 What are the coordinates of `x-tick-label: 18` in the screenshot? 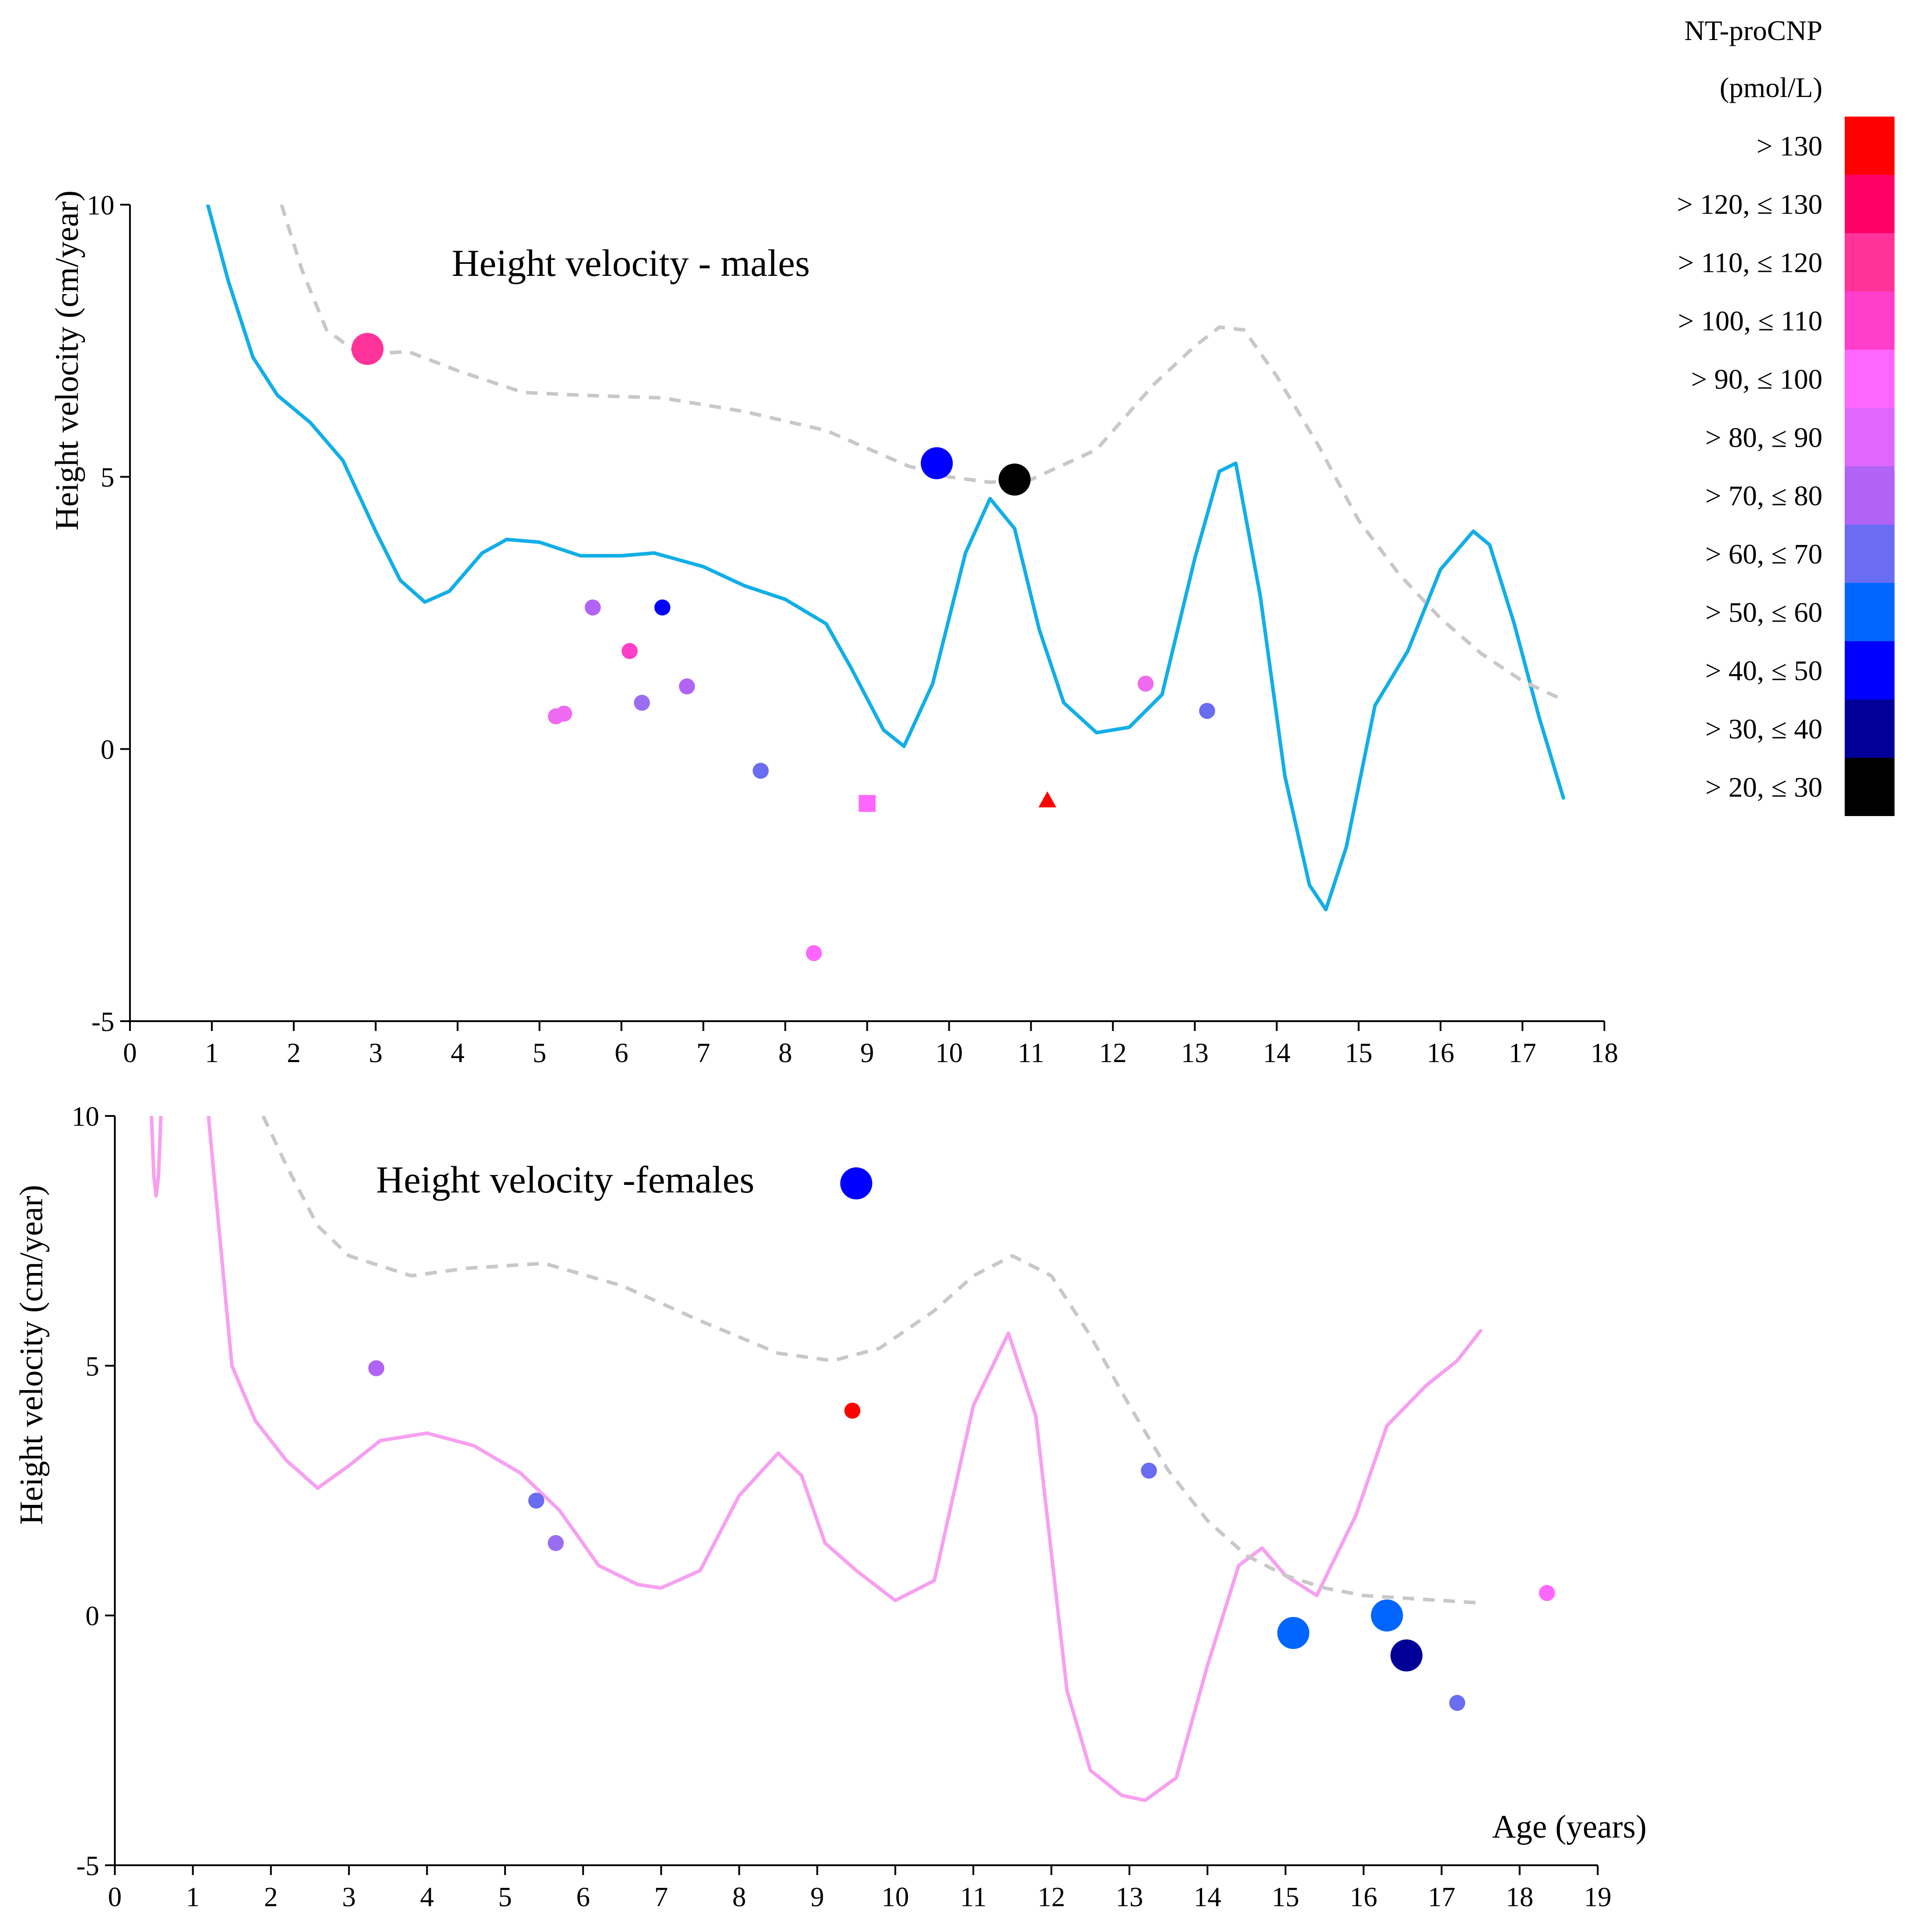 It's located at (1604, 1053).